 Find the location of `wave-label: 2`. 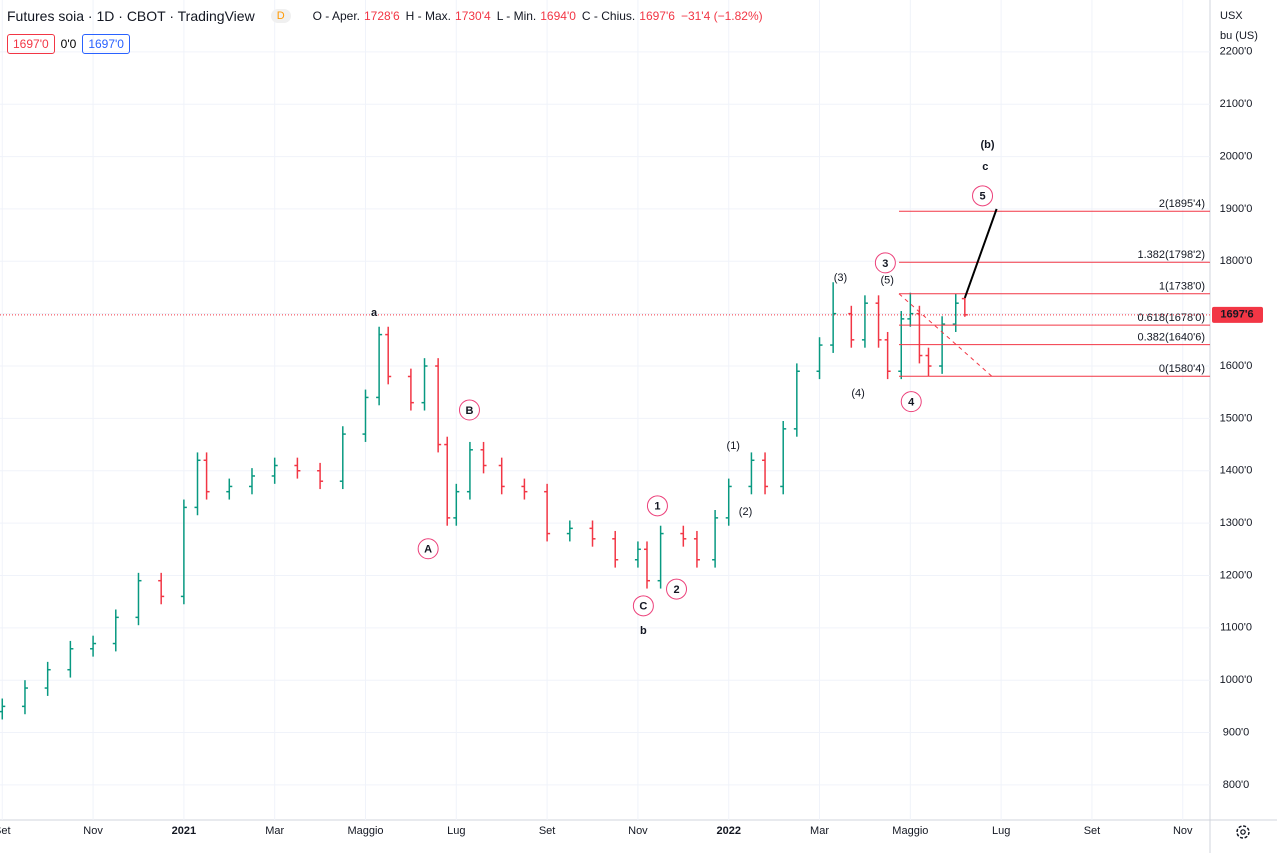

wave-label: 2 is located at coordinates (676, 590).